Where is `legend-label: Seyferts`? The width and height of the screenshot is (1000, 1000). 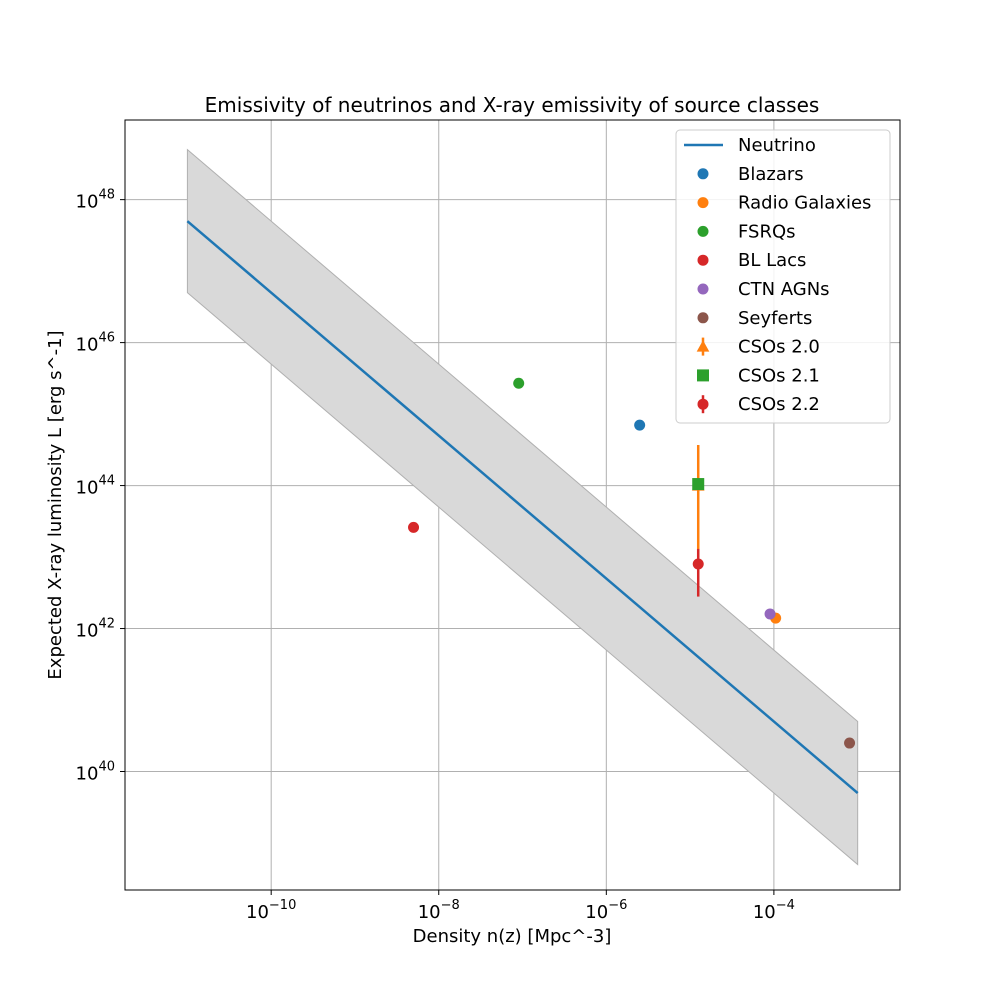
legend-label: Seyferts is located at coordinates (775, 318).